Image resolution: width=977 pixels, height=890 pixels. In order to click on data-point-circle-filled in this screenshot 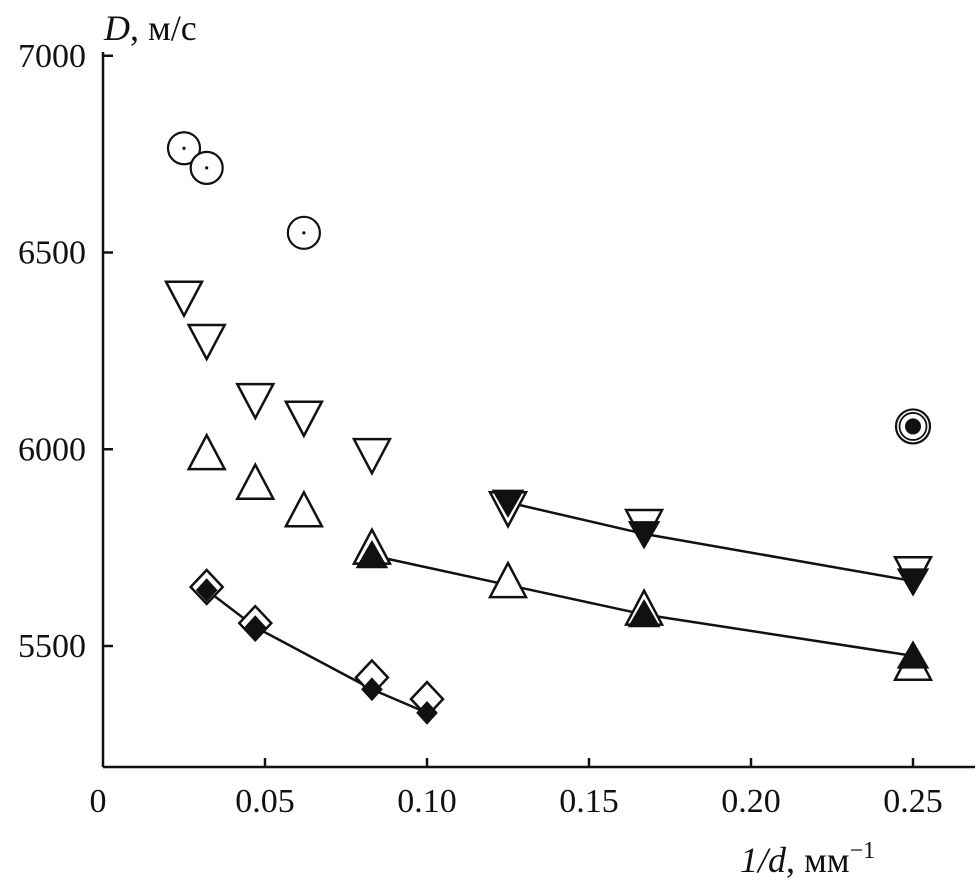, I will do `click(913, 426)`.